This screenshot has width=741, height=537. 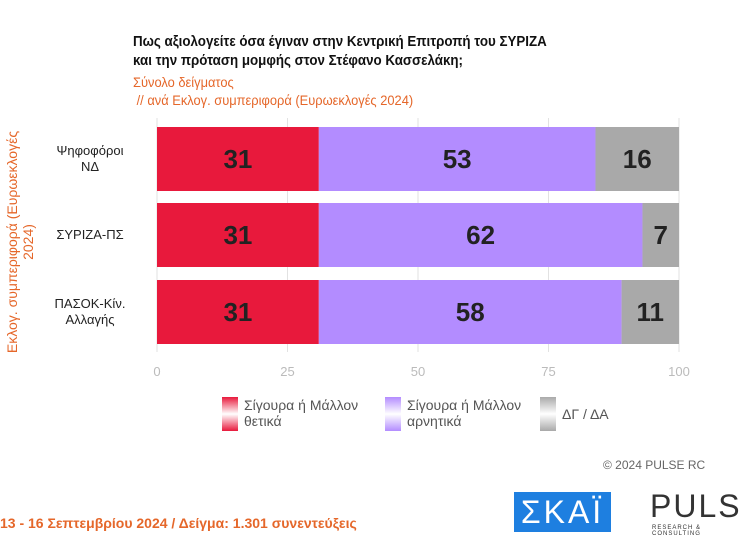 What do you see at coordinates (548, 371) in the screenshot?
I see `x-tick-label: 75` at bounding box center [548, 371].